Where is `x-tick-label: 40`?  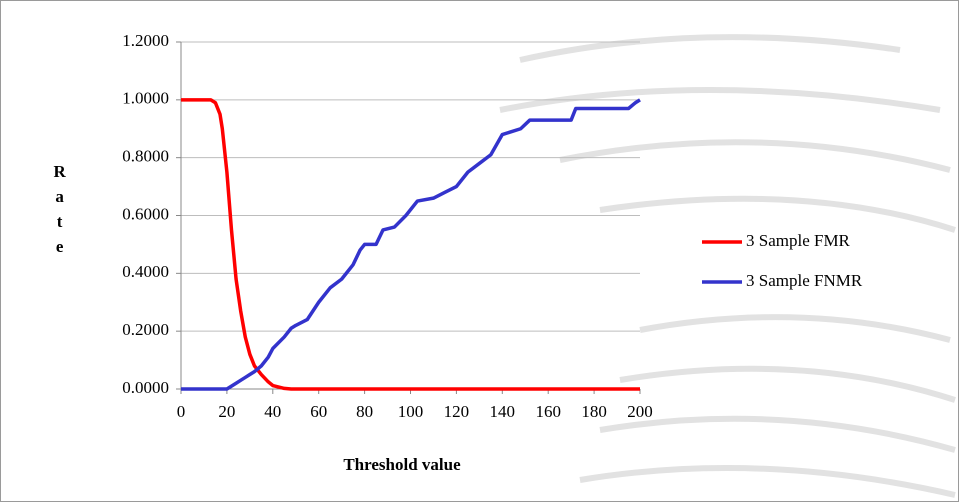 x-tick-label: 40 is located at coordinates (272, 411).